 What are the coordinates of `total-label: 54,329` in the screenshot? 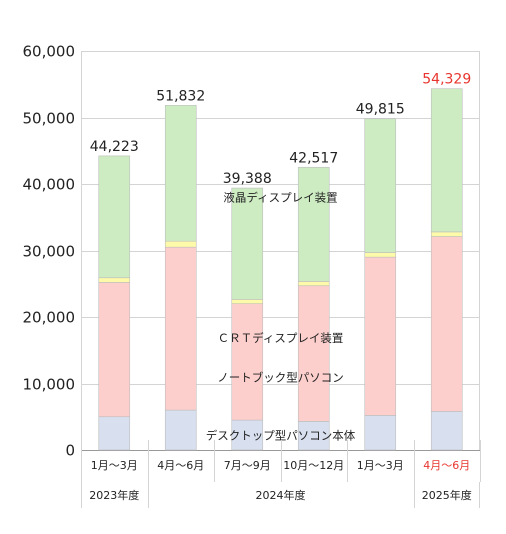 It's located at (446, 80).